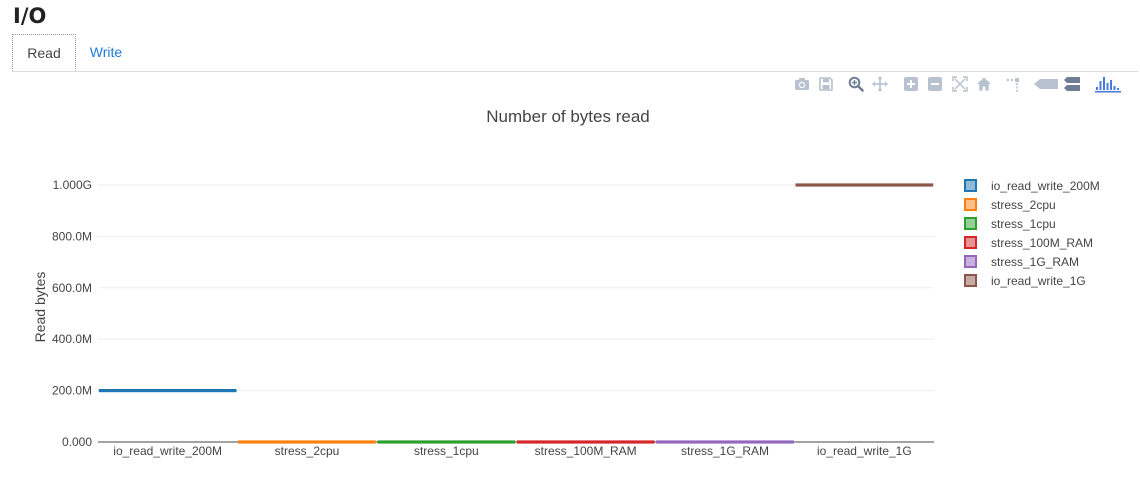 This screenshot has width=1140, height=485. Describe the element at coordinates (1023, 224) in the screenshot. I see `legend-label: stress_1cpu` at that location.